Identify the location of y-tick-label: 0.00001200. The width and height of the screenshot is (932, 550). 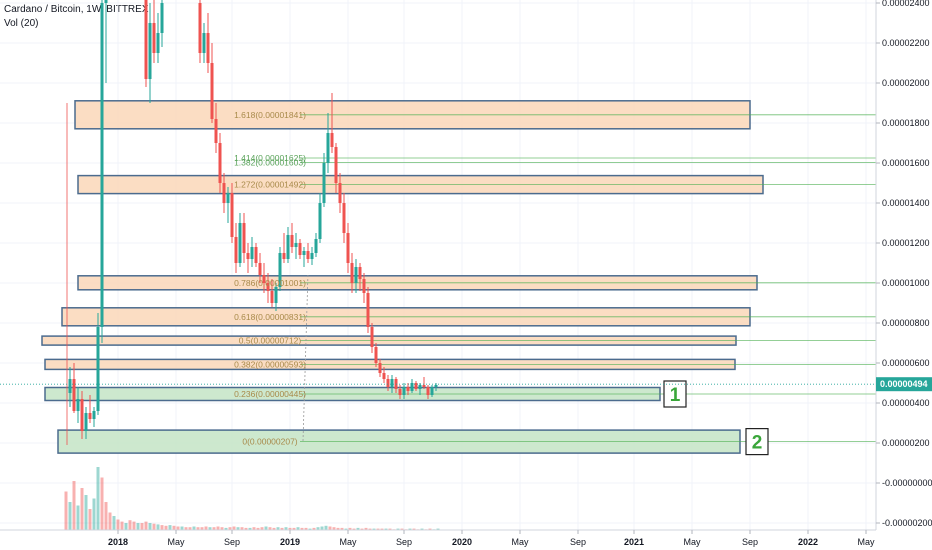
(906, 243).